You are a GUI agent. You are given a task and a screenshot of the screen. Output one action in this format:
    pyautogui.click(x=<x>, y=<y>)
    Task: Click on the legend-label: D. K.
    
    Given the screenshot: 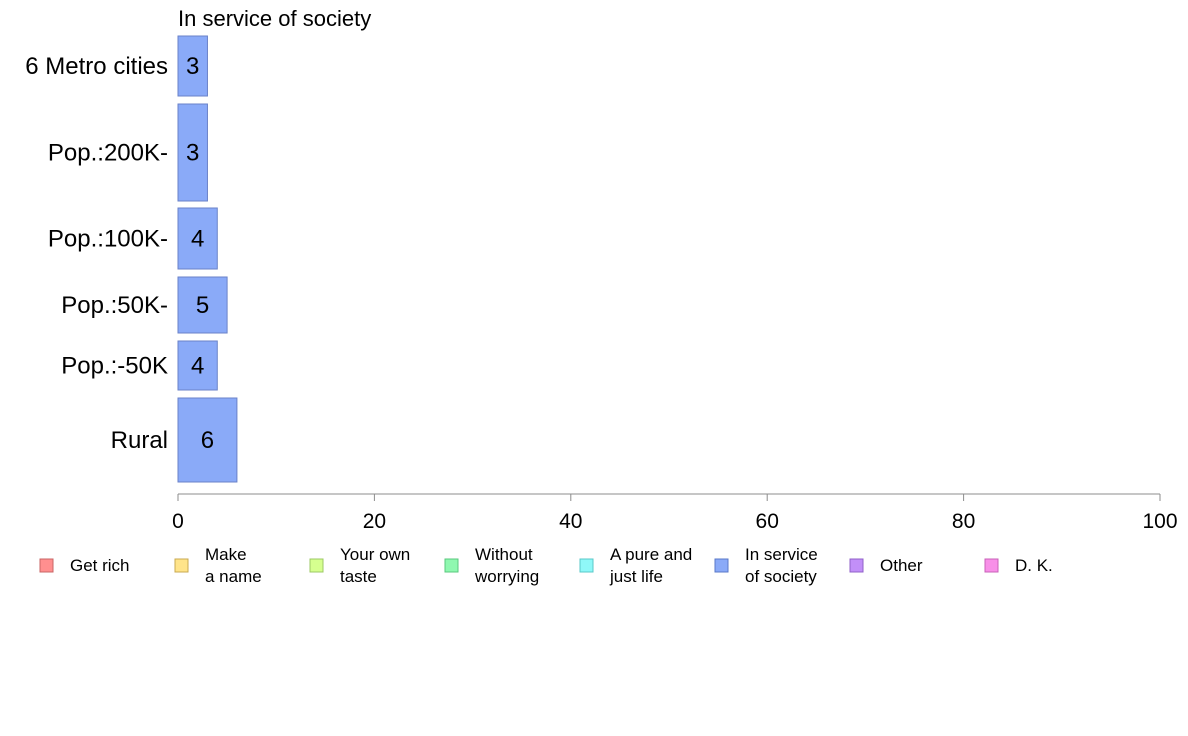 What is the action you would take?
    pyautogui.click(x=1034, y=565)
    